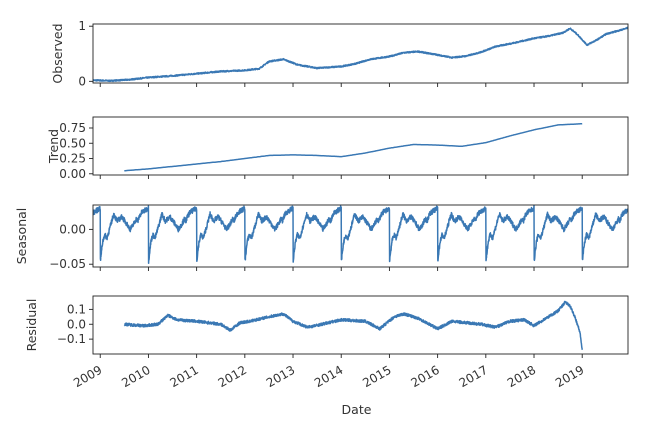 This screenshot has width=652, height=429. I want to click on ylabel-seasonal: Seasonal, so click(21, 236).